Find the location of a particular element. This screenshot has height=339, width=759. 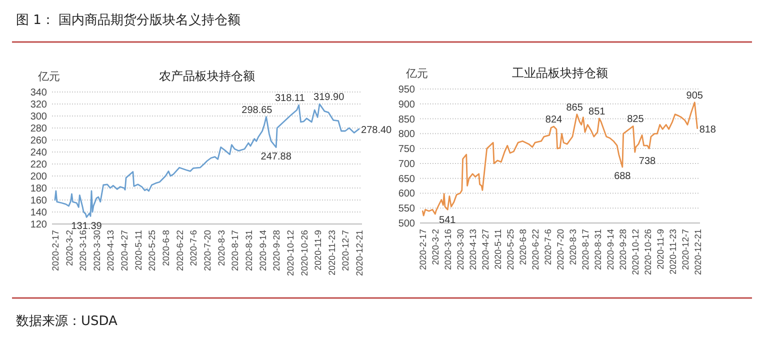

annotation: 247.88 is located at coordinates (276, 156).